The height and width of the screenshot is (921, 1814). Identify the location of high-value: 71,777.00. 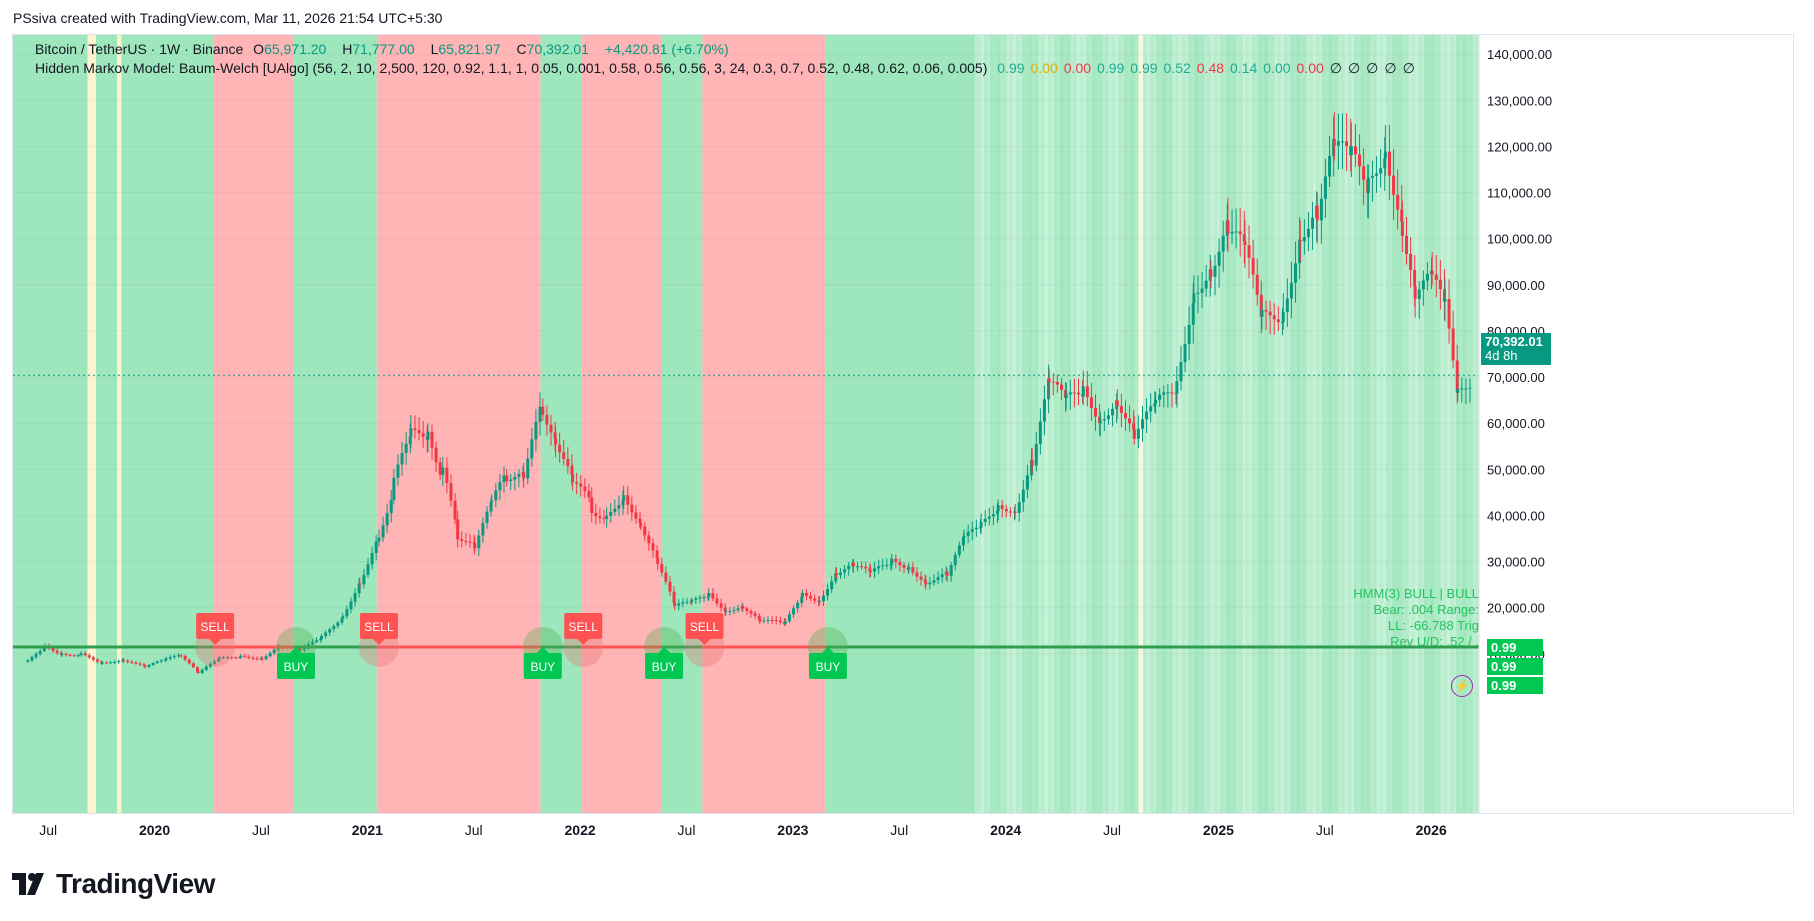
(383, 49).